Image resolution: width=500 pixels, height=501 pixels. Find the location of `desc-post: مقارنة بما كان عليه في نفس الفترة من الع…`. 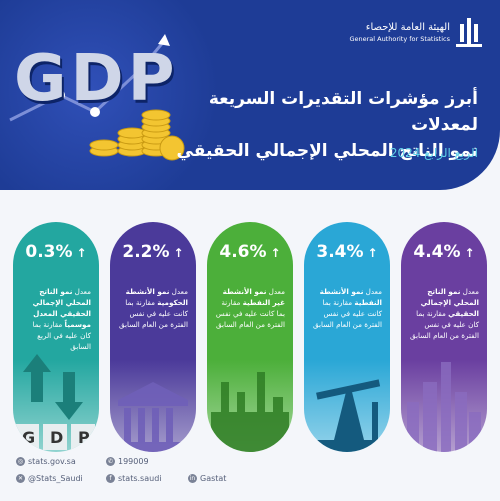

desc-post: مقارنة بما كان عليه في نفس الفترة من الع… is located at coordinates (444, 324).